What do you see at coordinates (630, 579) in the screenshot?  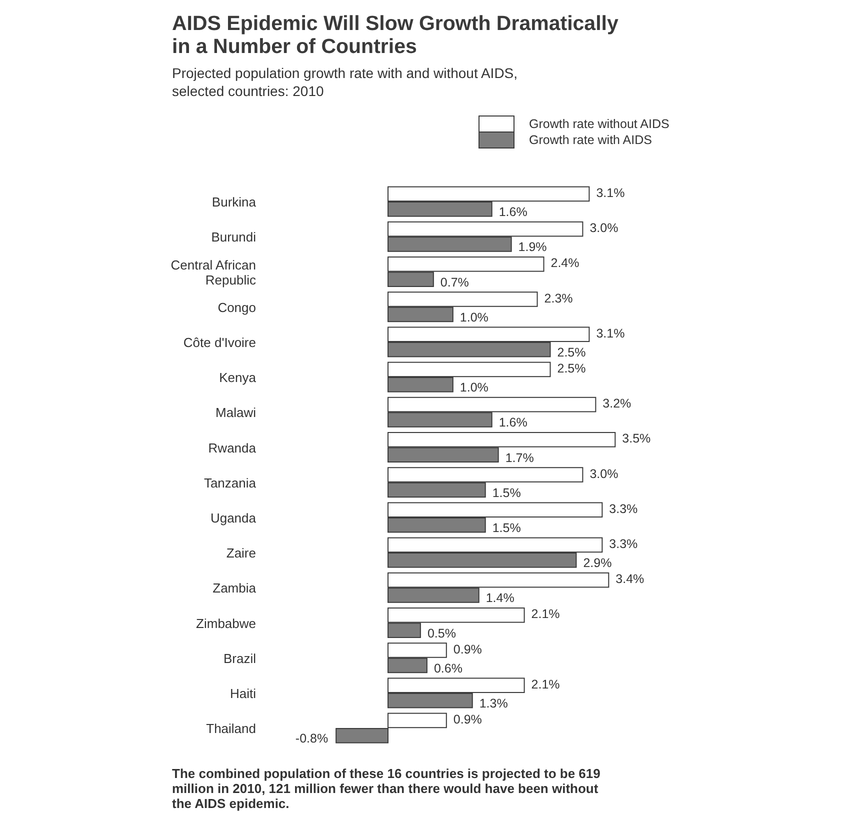 I see `data-label: 3.4%` at bounding box center [630, 579].